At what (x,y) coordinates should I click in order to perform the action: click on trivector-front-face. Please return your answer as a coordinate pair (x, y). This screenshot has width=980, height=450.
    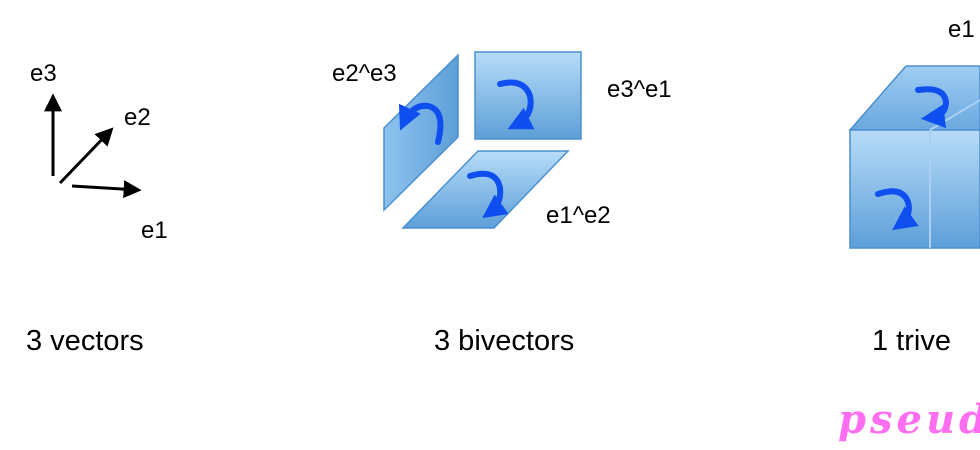
    Looking at the image, I should click on (914, 189).